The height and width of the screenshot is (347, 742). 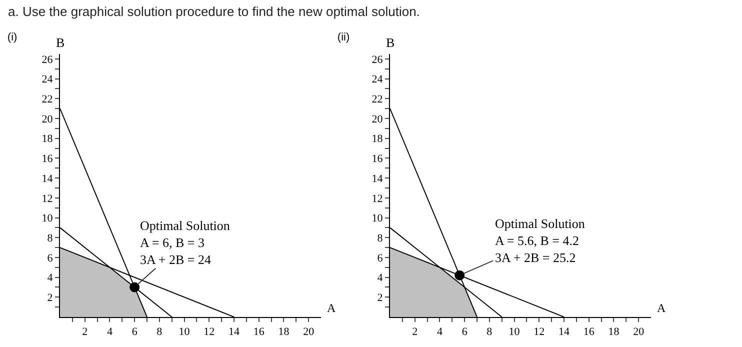 What do you see at coordinates (214, 11) in the screenshot?
I see `text: a. Use the graphical solution procedure to find the new optimal solution.` at bounding box center [214, 11].